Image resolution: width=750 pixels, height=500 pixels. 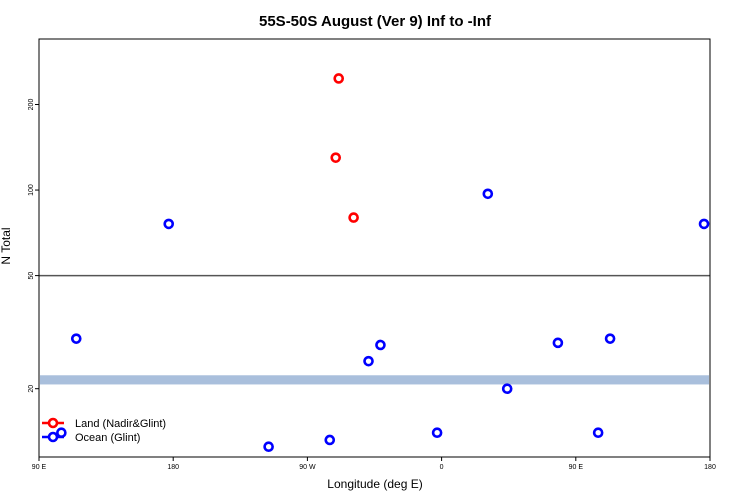 What do you see at coordinates (120, 424) in the screenshot?
I see `legend-label: Land (Nadir&Glint)` at bounding box center [120, 424].